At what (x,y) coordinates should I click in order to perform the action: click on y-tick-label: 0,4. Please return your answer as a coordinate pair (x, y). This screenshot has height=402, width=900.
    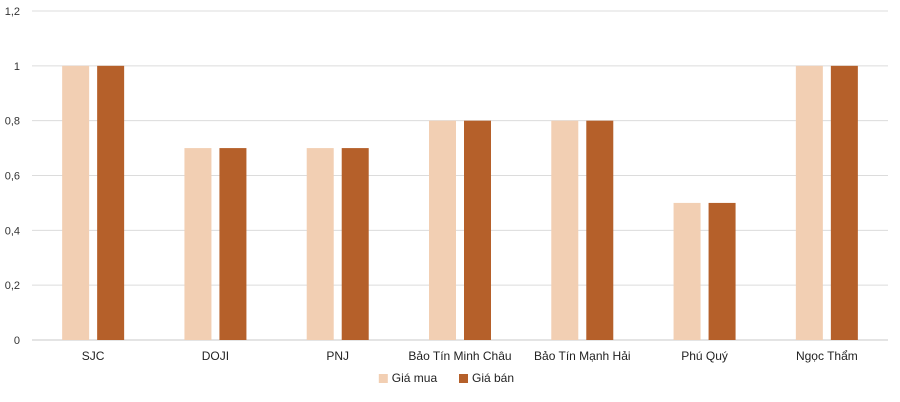
    Looking at the image, I should click on (12, 231).